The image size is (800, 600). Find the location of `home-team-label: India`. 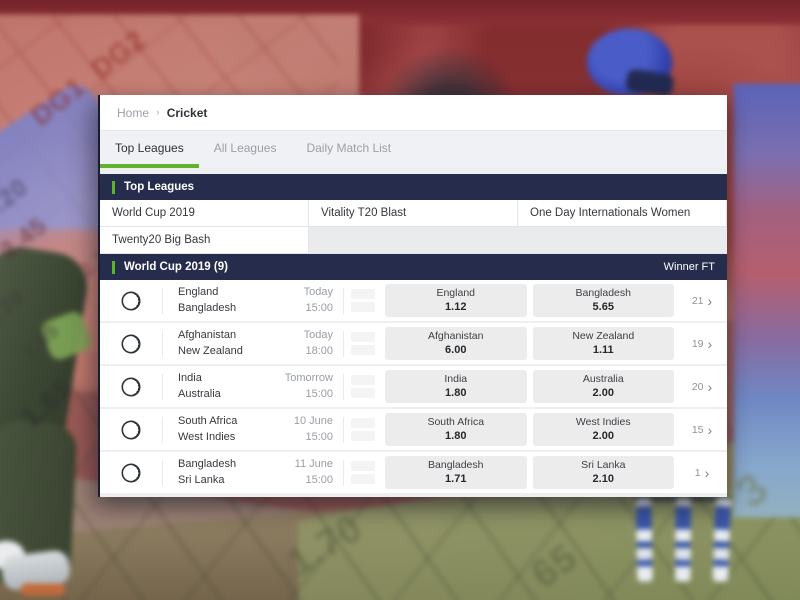

home-team-label: India is located at coordinates (190, 377).